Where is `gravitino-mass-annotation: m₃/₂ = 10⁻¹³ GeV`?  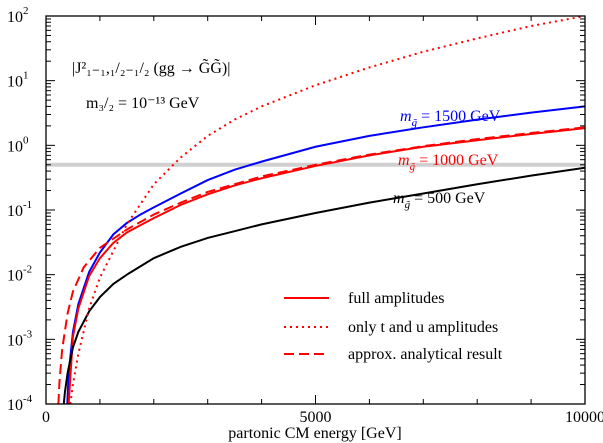 gravitino-mass-annotation: m₃/₂ = 10⁻¹³ GeV is located at coordinates (143, 103).